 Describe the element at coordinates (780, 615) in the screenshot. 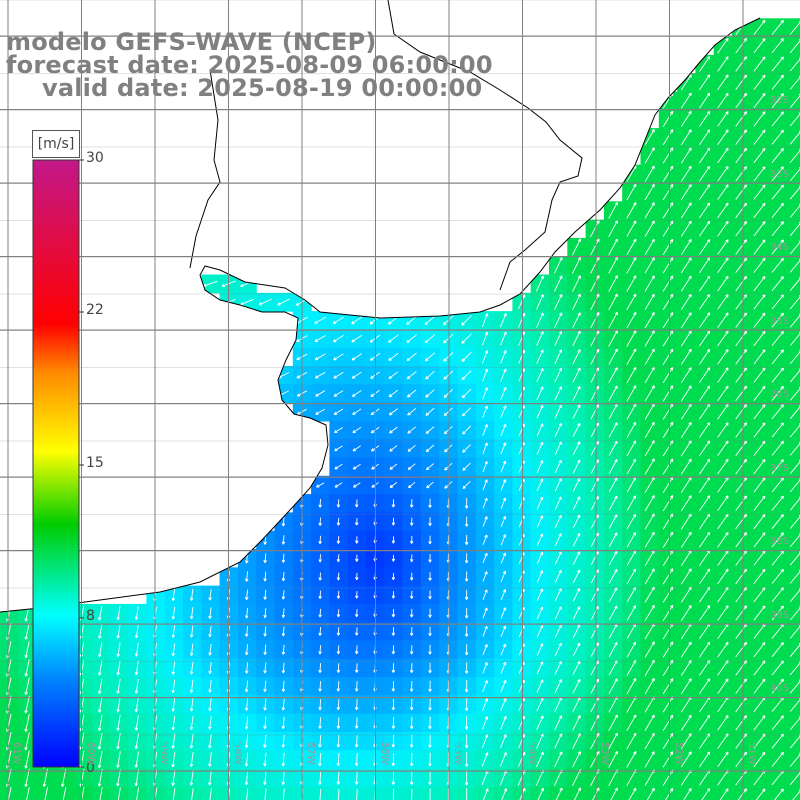

I see `latitude-label: 39S` at that location.